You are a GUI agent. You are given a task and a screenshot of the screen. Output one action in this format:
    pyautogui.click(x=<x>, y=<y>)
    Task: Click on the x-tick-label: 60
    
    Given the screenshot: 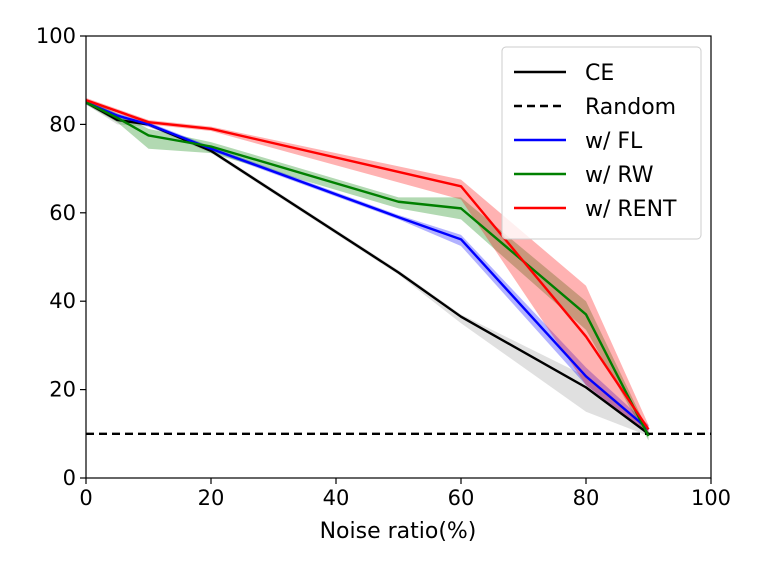 What is the action you would take?
    pyautogui.click(x=461, y=498)
    